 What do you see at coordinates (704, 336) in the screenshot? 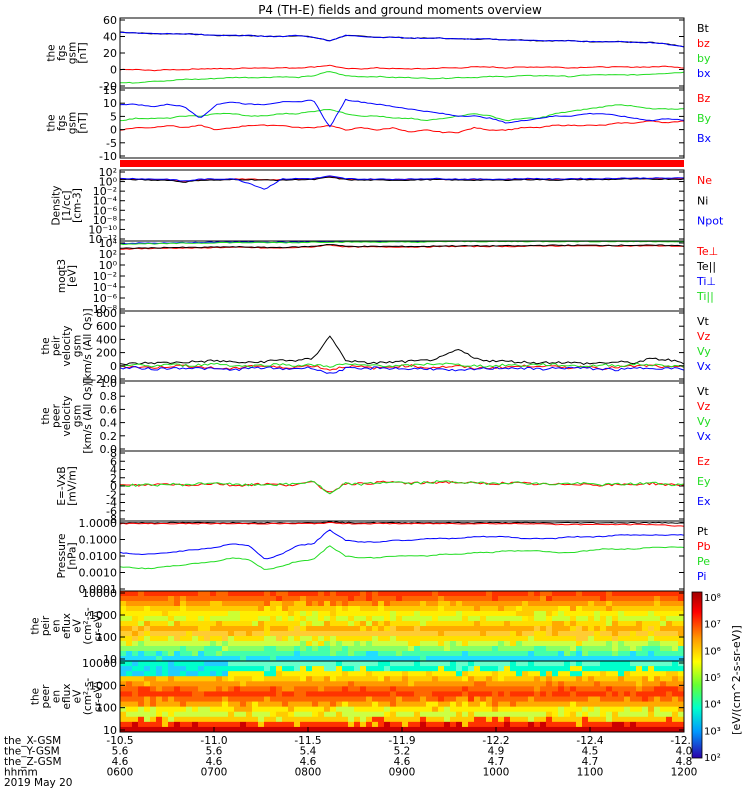
I see `legend-entry: Vz` at bounding box center [704, 336].